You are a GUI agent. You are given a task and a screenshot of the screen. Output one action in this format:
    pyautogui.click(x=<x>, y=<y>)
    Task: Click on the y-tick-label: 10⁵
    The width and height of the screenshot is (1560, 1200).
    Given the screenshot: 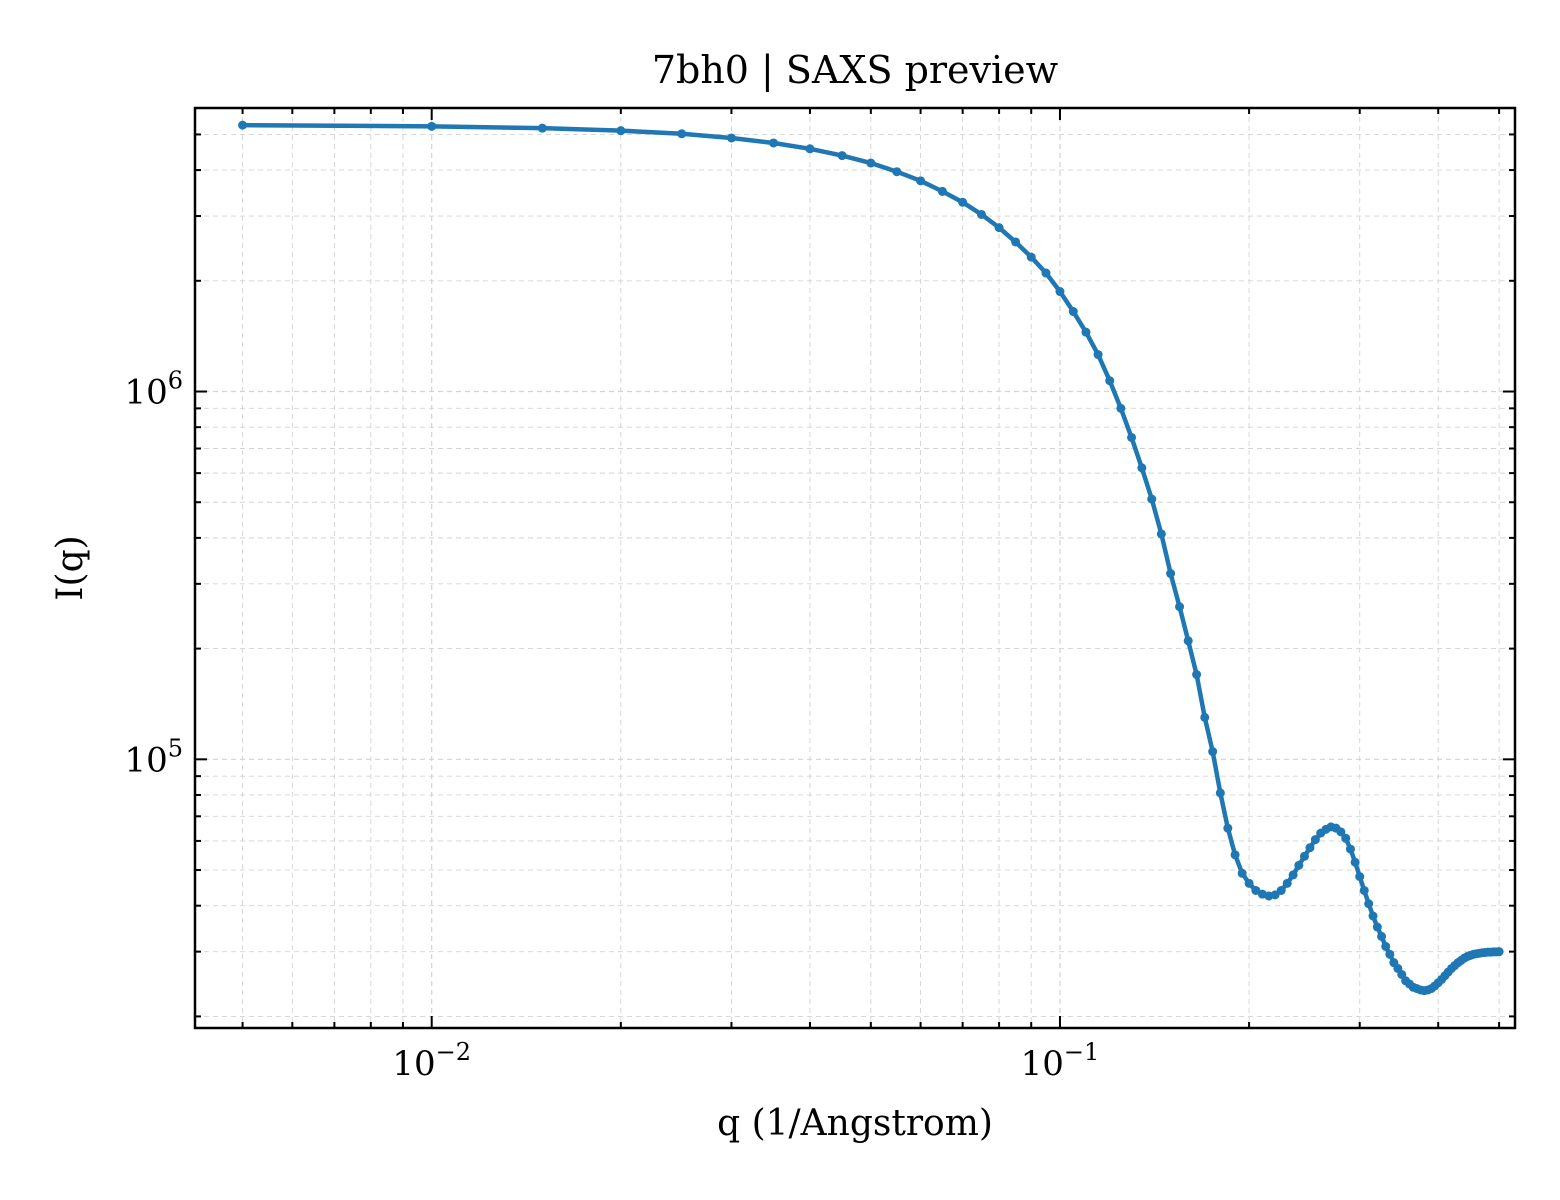 What is the action you would take?
    pyautogui.click(x=153, y=757)
    